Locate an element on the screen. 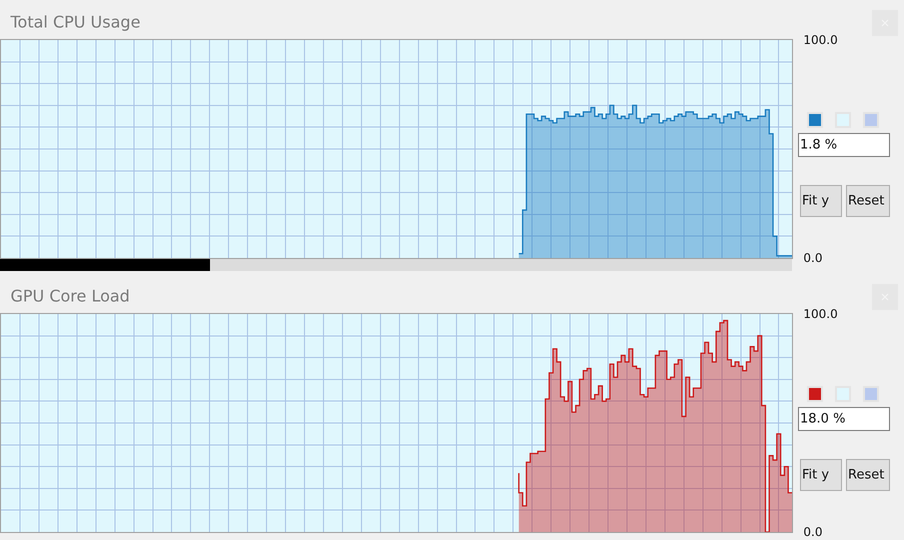 This screenshot has height=540, width=904. chart-title: GPU Core Load is located at coordinates (70, 296).